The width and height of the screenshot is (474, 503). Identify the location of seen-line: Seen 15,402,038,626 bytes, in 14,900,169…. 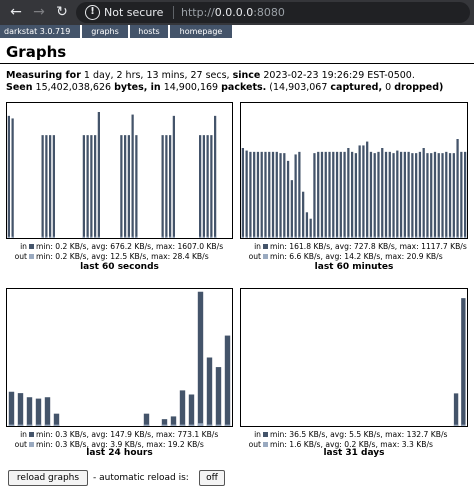
(224, 88).